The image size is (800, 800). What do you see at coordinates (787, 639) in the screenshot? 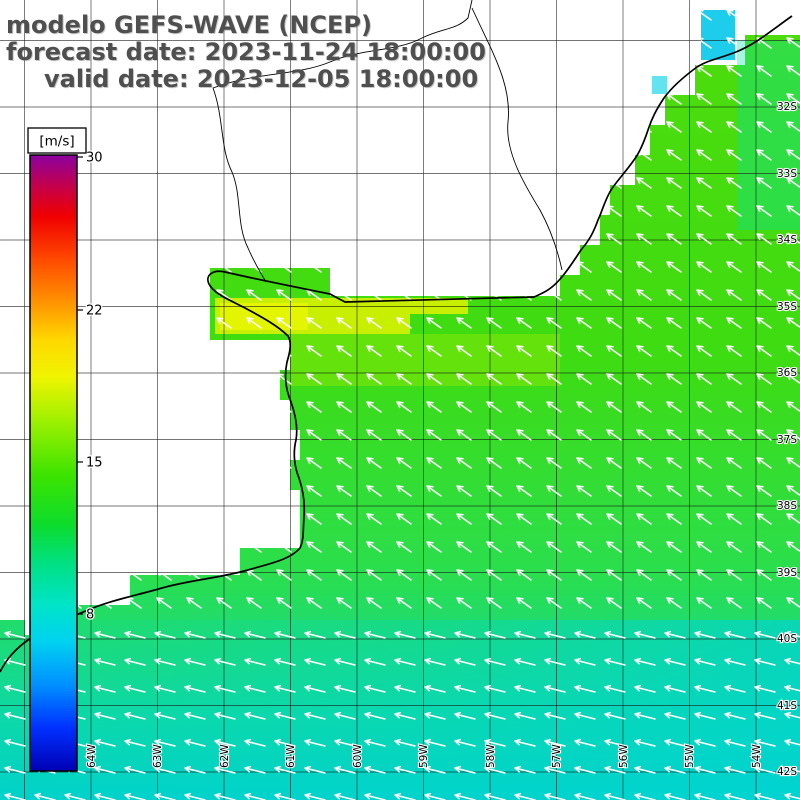
I see `lat-label: 40S` at bounding box center [787, 639].